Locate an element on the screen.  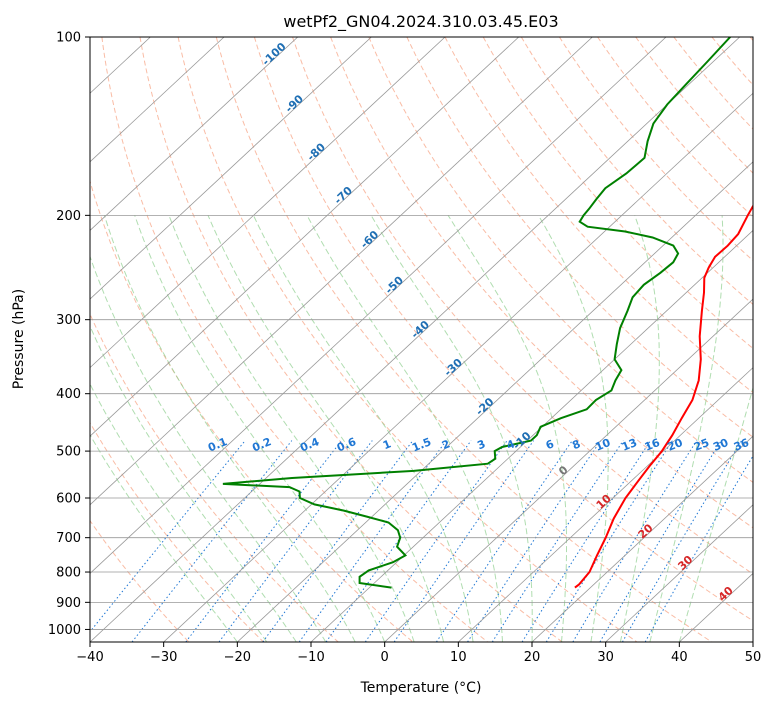
temperature-profile-line is located at coordinates (663, 396).